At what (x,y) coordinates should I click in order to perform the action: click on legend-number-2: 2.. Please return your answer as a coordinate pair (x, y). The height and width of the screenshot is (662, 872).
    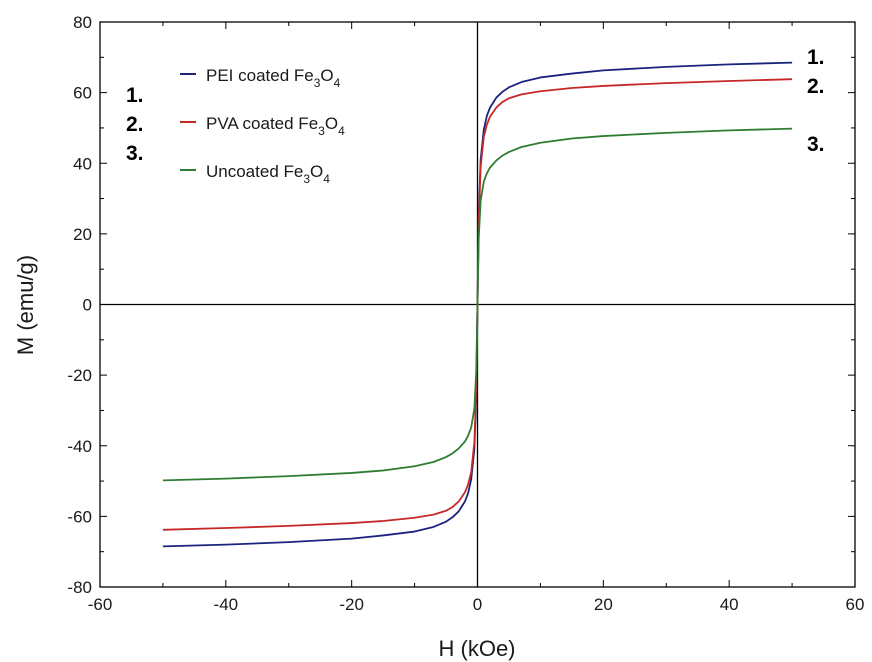
    Looking at the image, I should click on (135, 124).